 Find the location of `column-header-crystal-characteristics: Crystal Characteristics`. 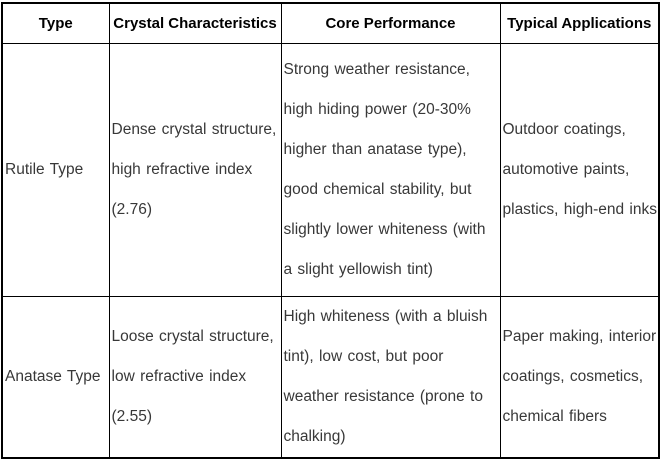

column-header-crystal-characteristics: Crystal Characteristics is located at coordinates (195, 23).